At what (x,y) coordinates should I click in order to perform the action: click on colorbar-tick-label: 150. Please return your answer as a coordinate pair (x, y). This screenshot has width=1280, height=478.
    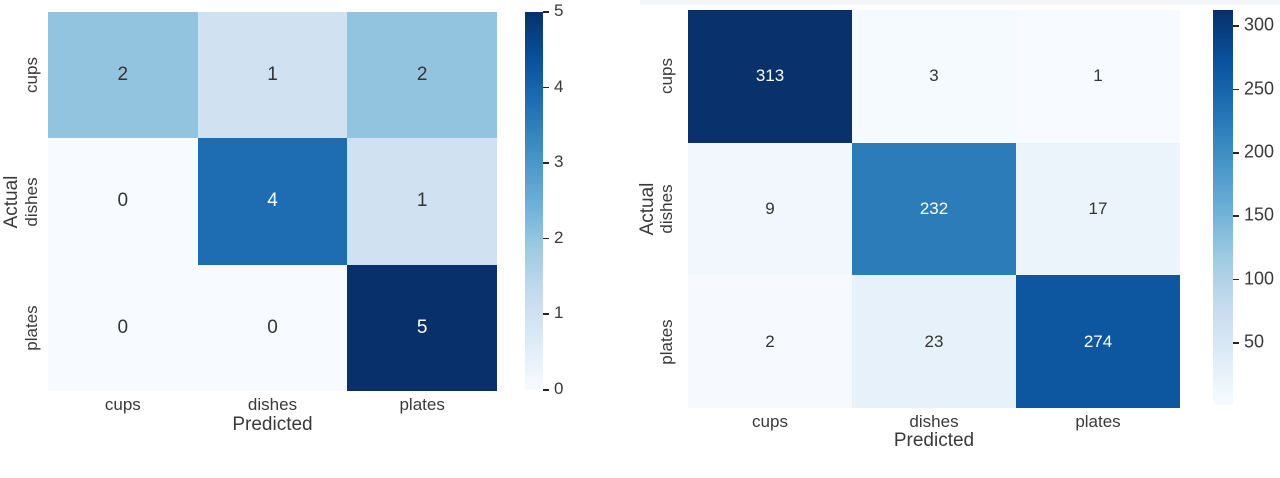
    Looking at the image, I should click on (1259, 215).